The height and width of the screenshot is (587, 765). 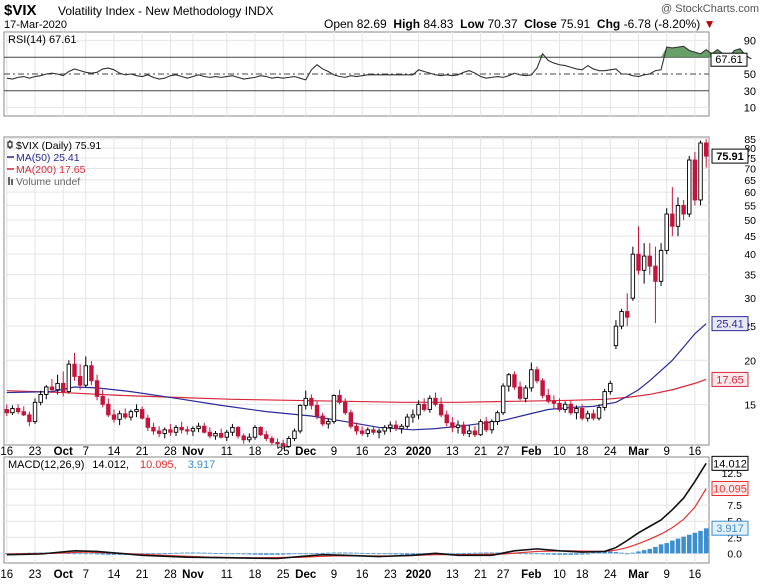 What do you see at coordinates (407, 24) in the screenshot?
I see `high-label: High` at bounding box center [407, 24].